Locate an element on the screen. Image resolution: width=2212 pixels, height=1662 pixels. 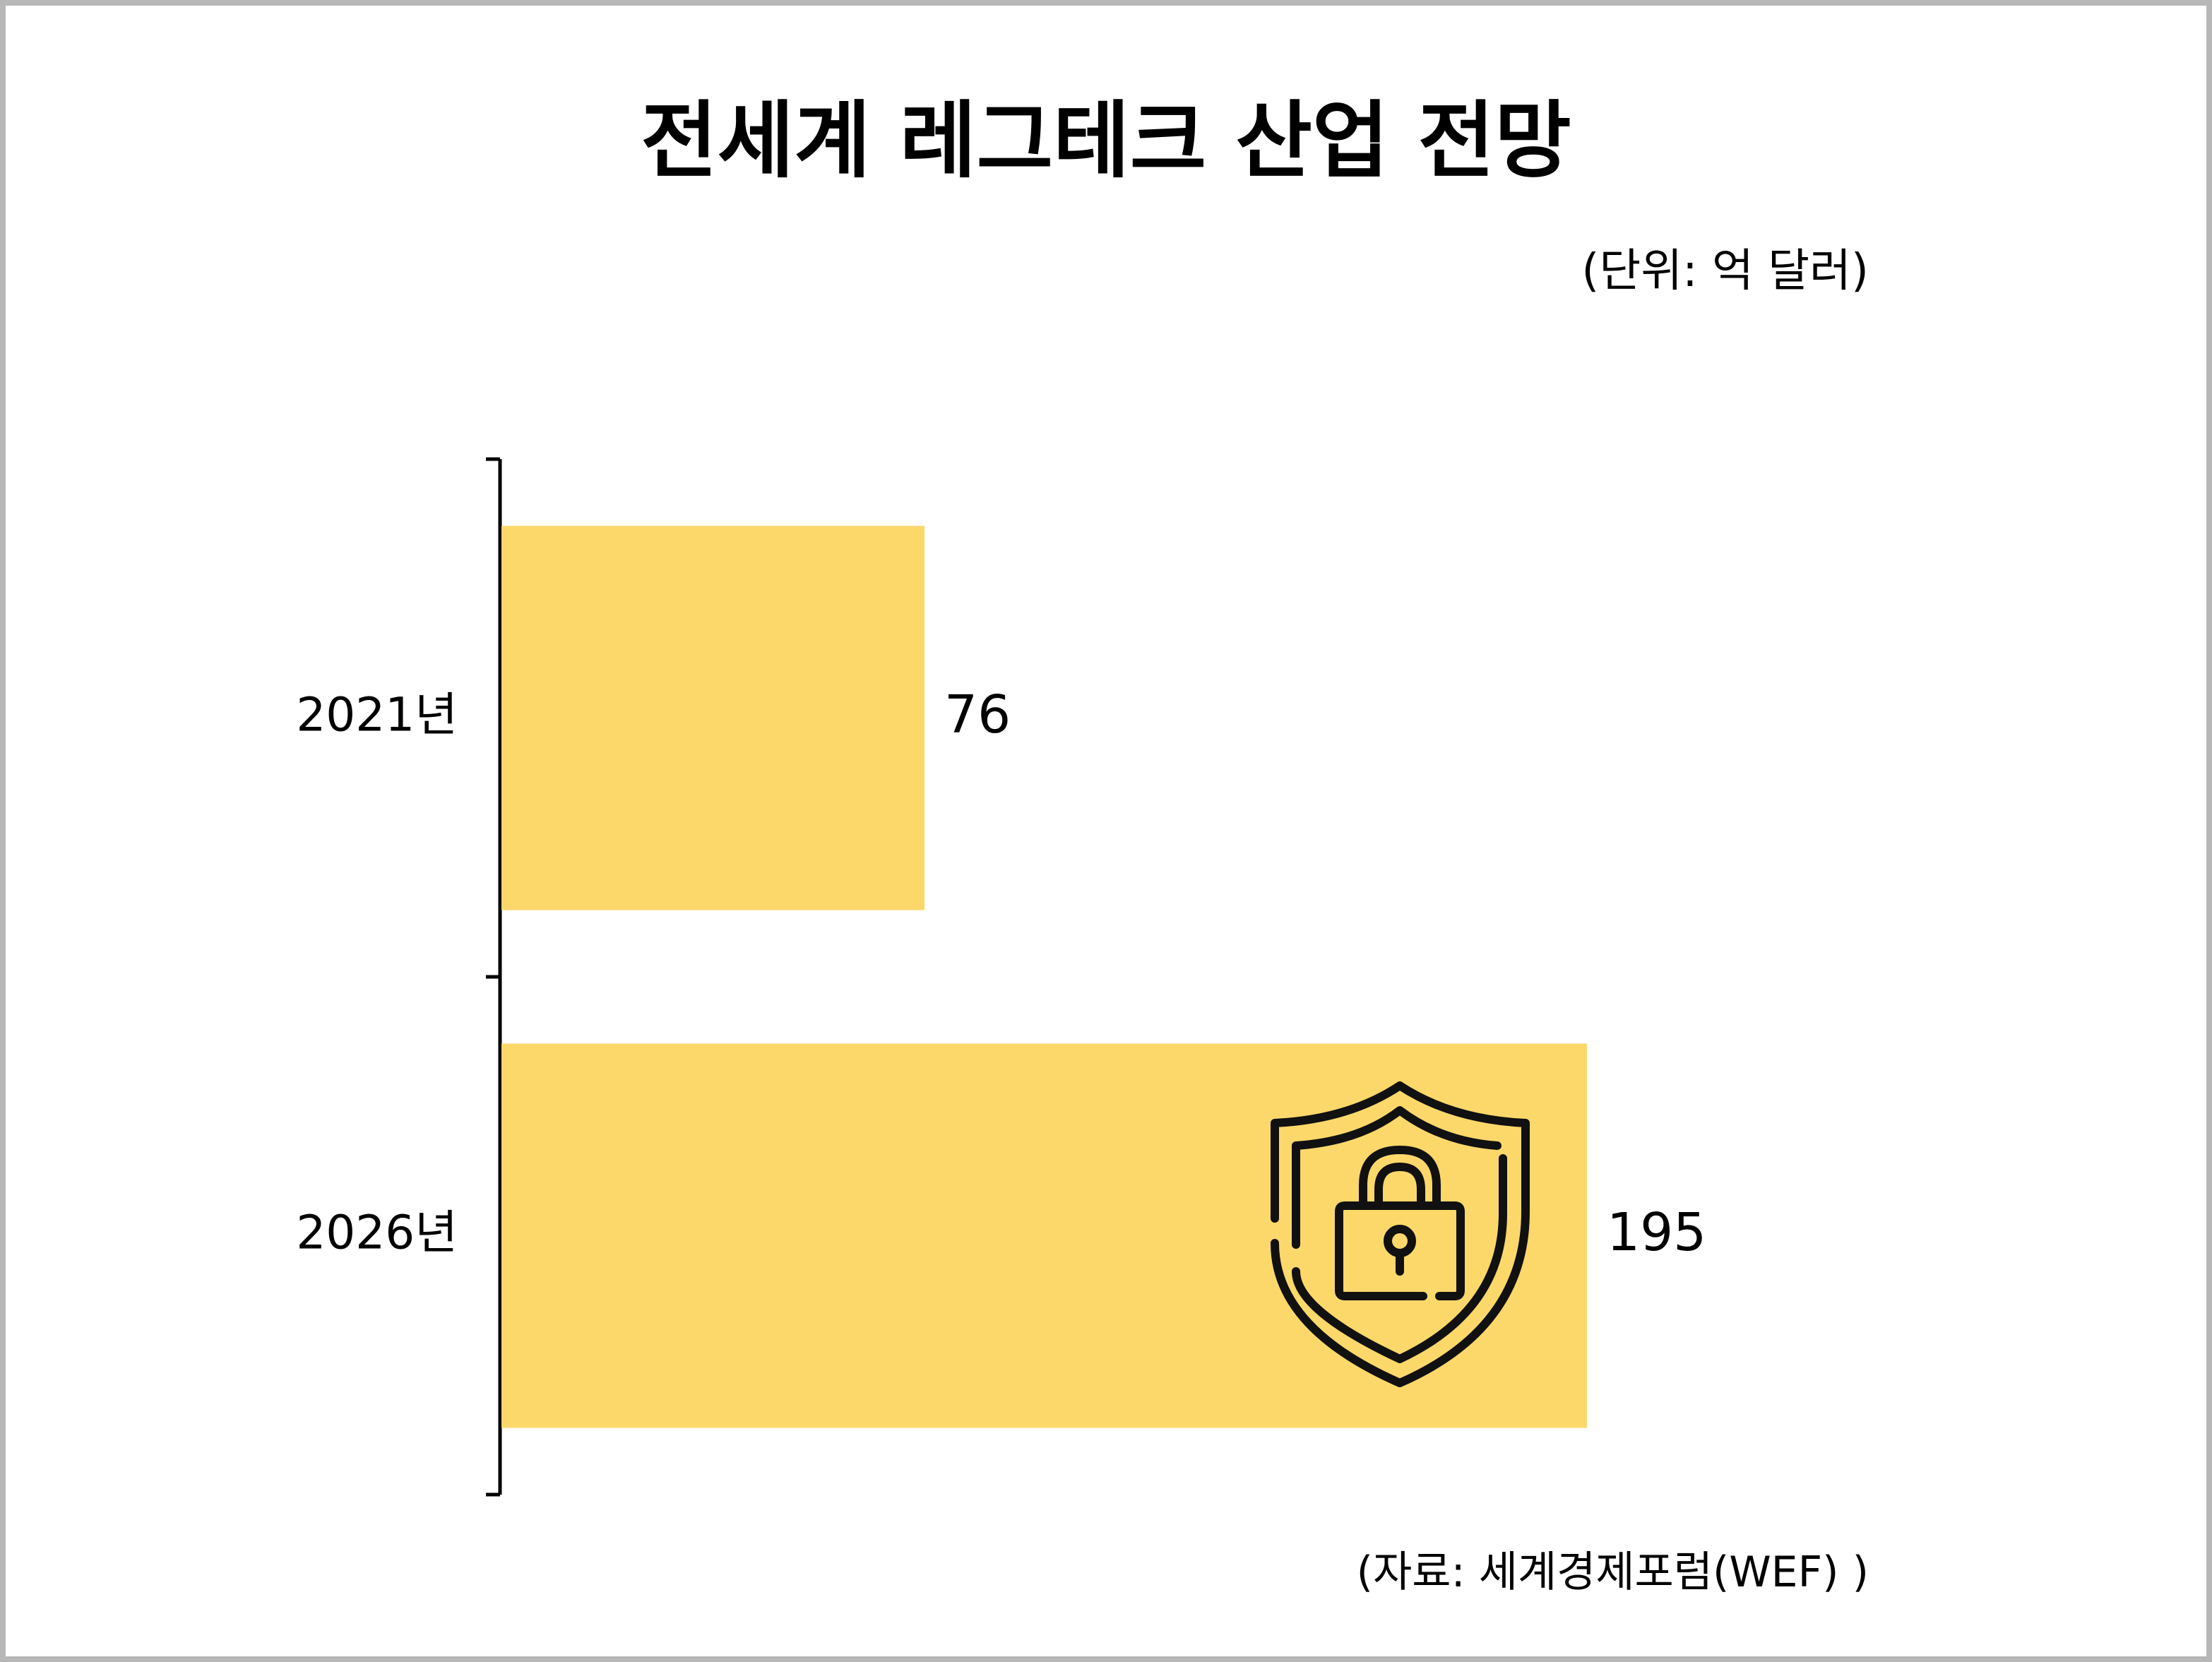
shield-lock-icon is located at coordinates (1400, 1234).